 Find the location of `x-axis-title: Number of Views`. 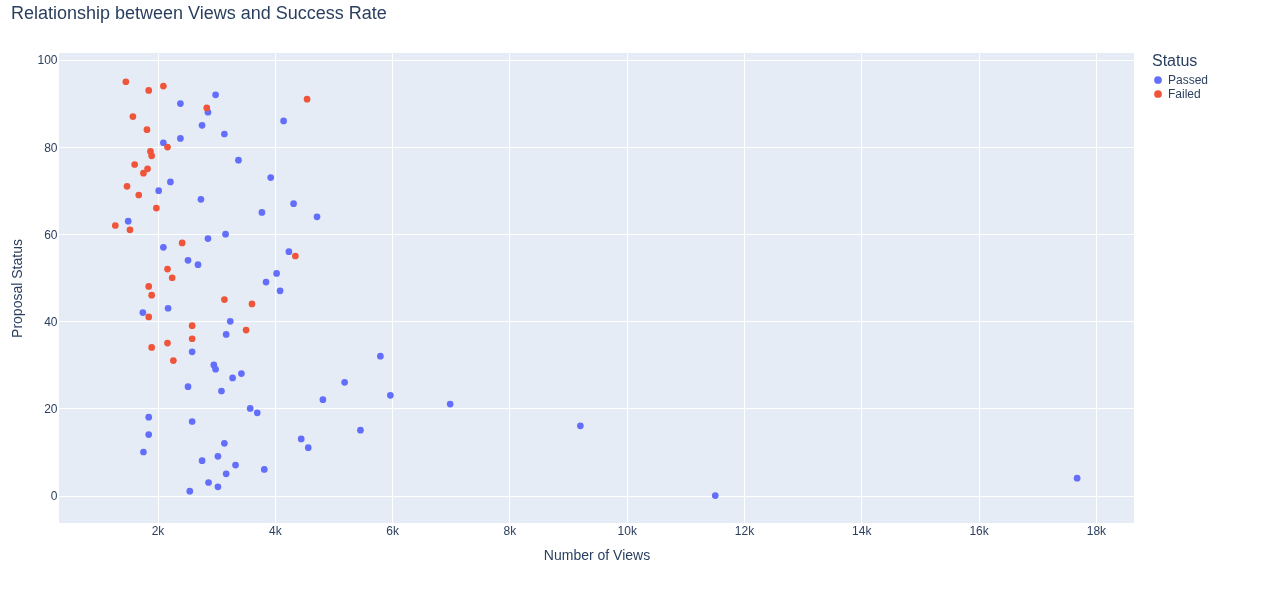

x-axis-title: Number of Views is located at coordinates (597, 554).